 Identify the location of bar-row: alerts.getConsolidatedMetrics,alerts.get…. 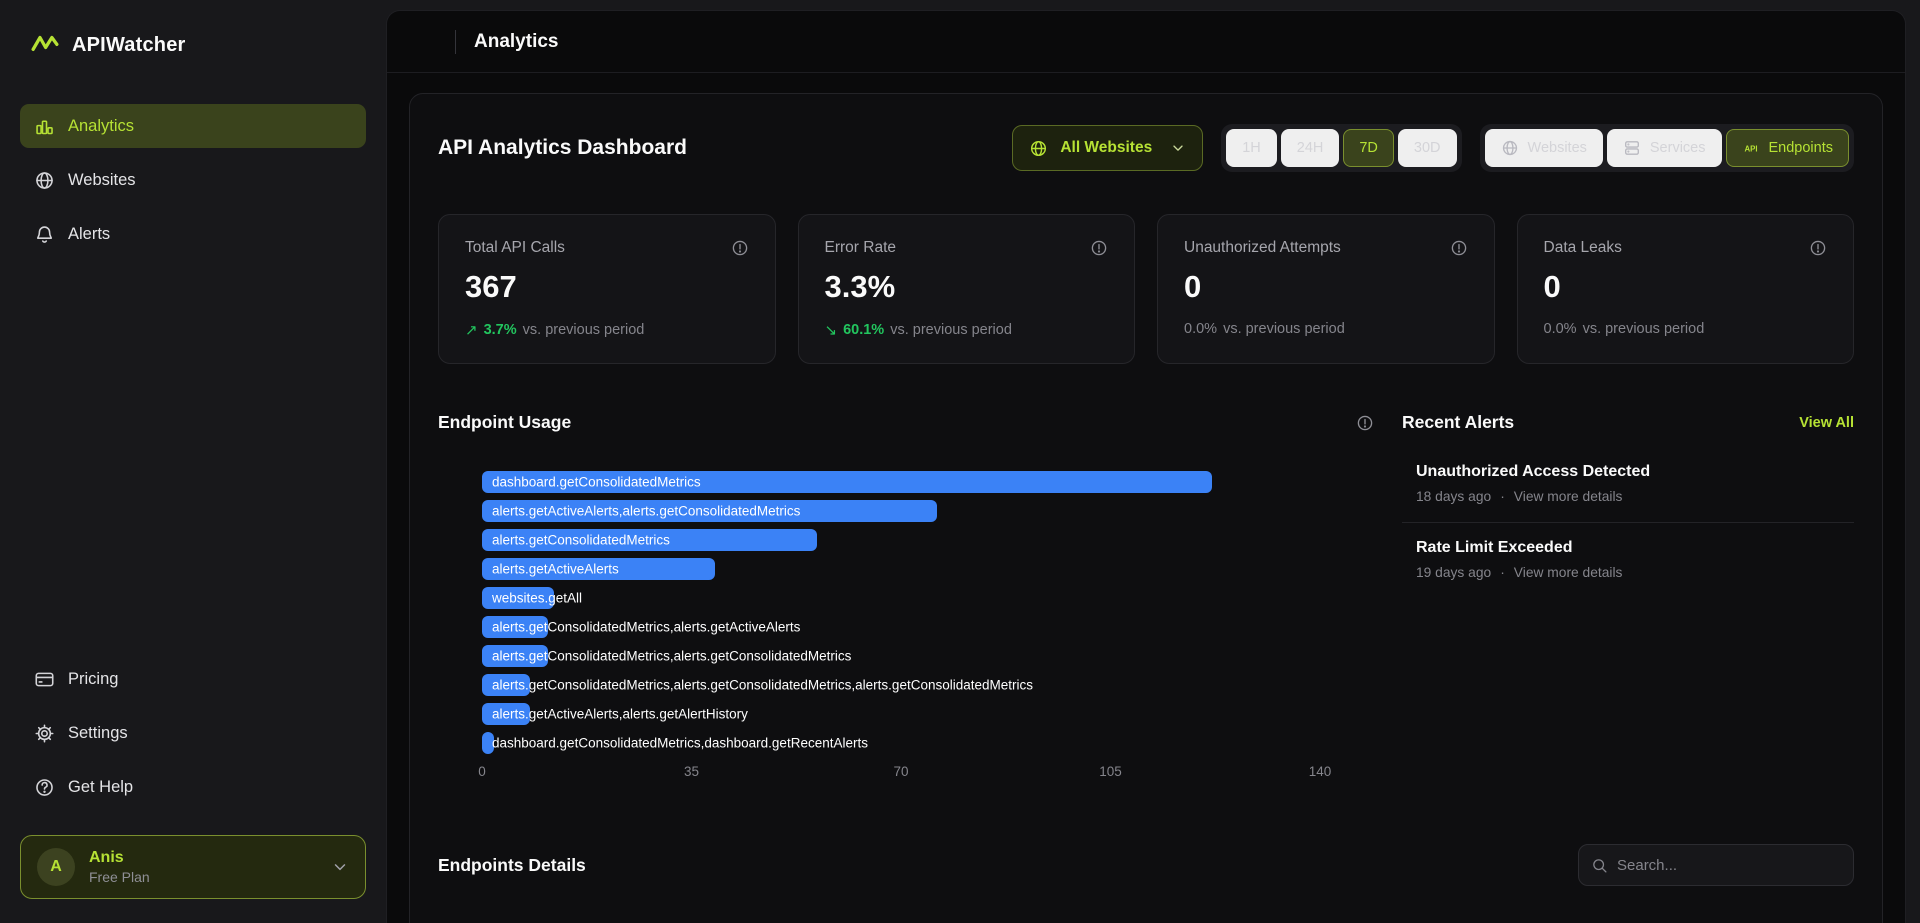
(901, 627).